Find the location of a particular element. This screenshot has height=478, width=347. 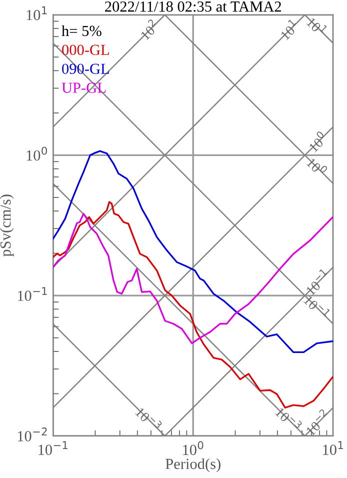

x-tick-label: 10$^{0}$ is located at coordinates (193, 448).